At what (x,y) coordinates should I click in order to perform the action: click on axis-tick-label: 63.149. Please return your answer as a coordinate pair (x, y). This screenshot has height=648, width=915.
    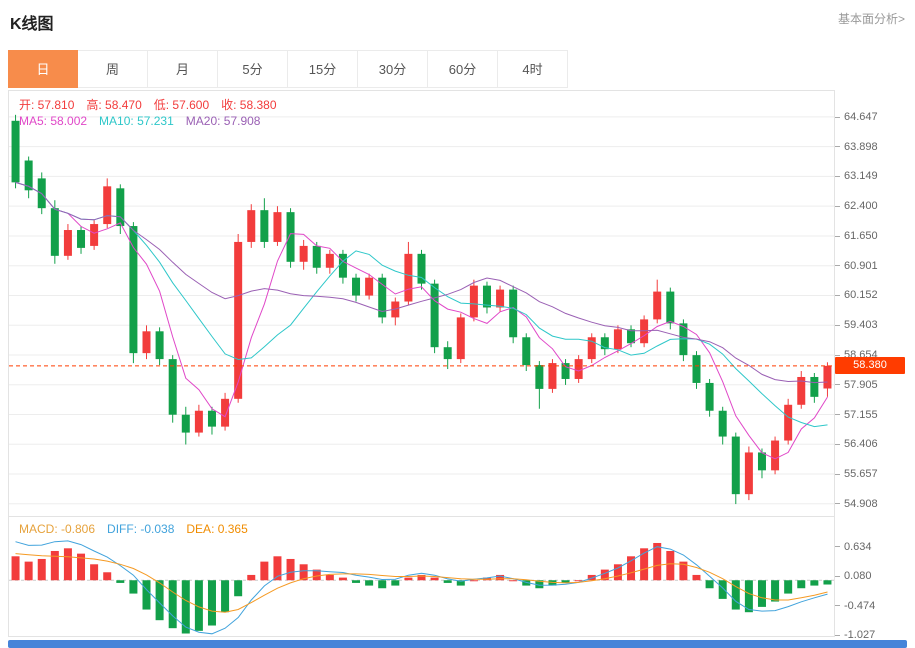
    Looking at the image, I should click on (856, 176).